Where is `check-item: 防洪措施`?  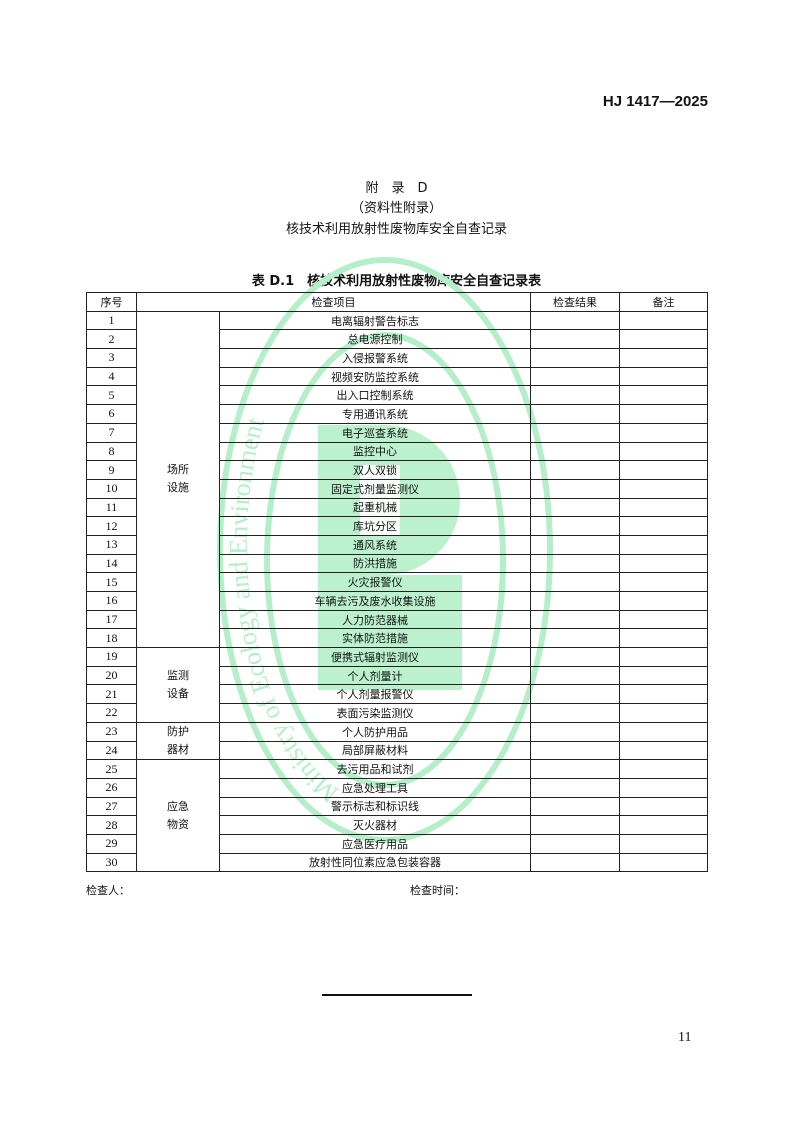
check-item: 防洪措施 is located at coordinates (375, 563).